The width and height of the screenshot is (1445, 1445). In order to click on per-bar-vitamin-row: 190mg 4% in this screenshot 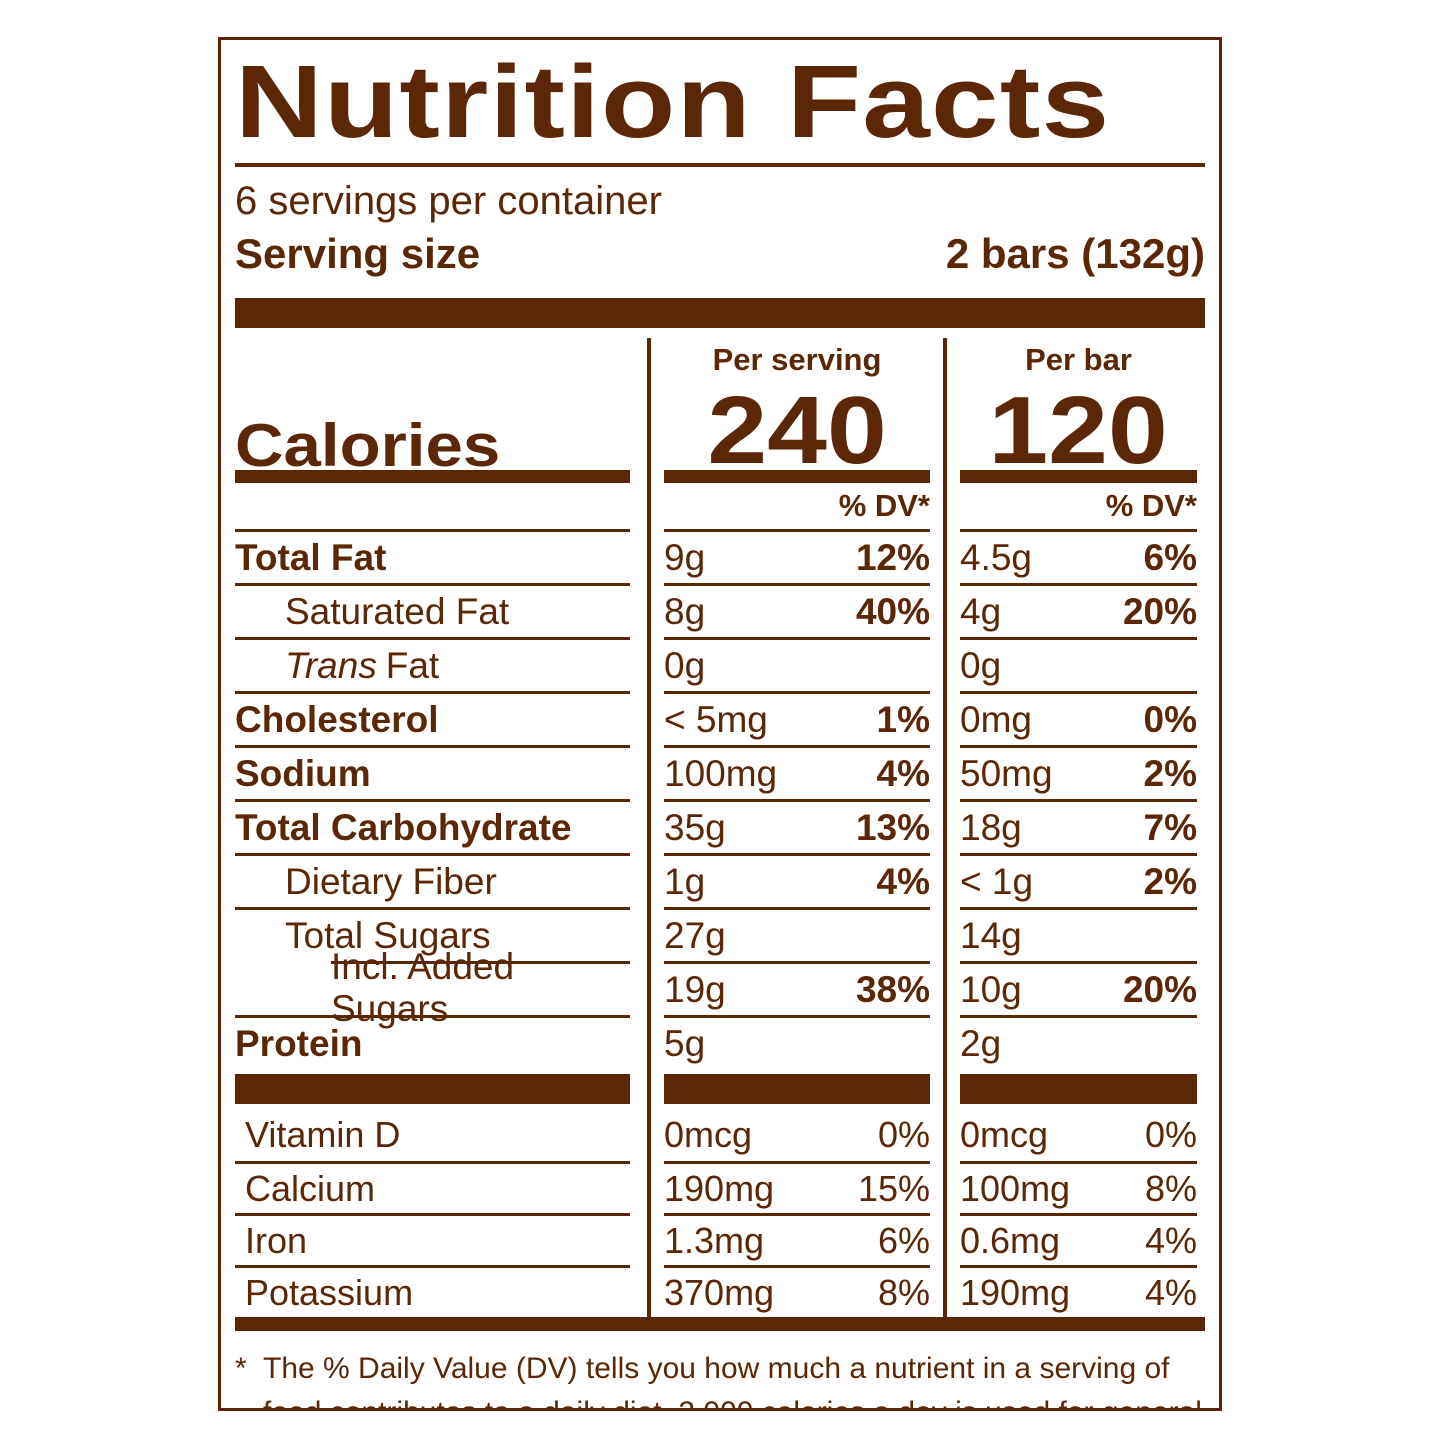, I will do `click(1078, 1291)`.